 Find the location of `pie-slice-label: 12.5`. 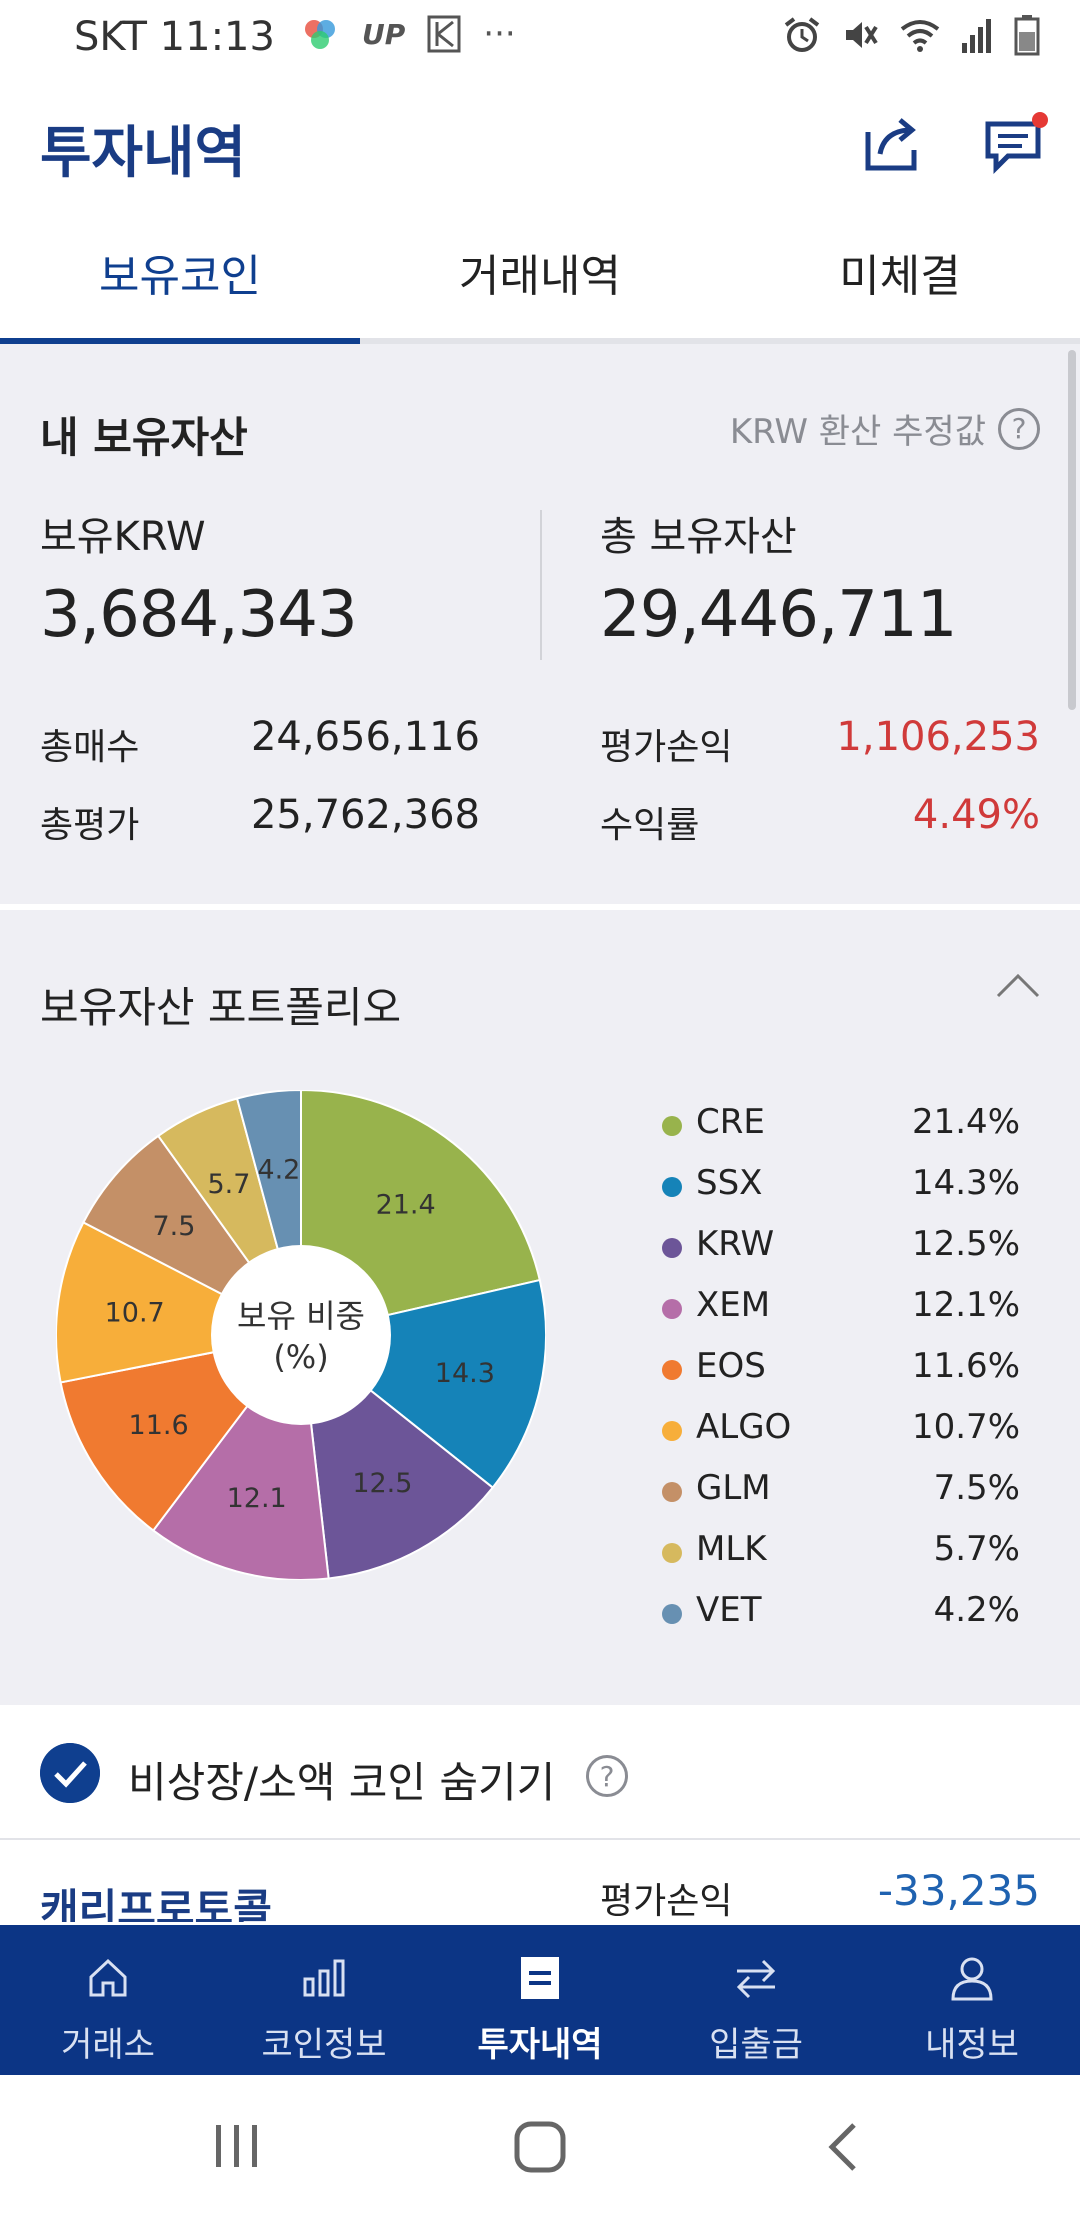

pie-slice-label: 12.5 is located at coordinates (382, 1483).